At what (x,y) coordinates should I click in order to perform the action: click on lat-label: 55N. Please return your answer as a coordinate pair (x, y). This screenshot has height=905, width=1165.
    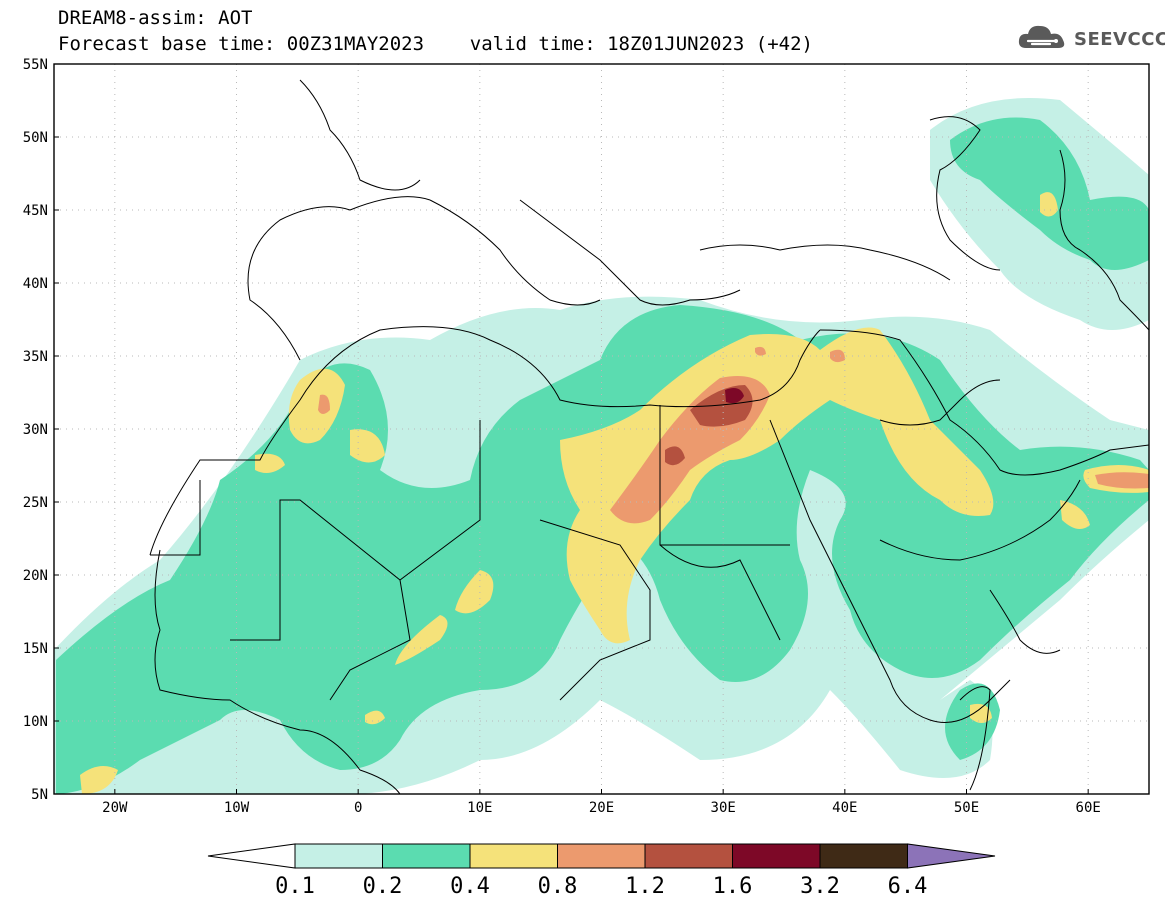
    Looking at the image, I should click on (35, 65).